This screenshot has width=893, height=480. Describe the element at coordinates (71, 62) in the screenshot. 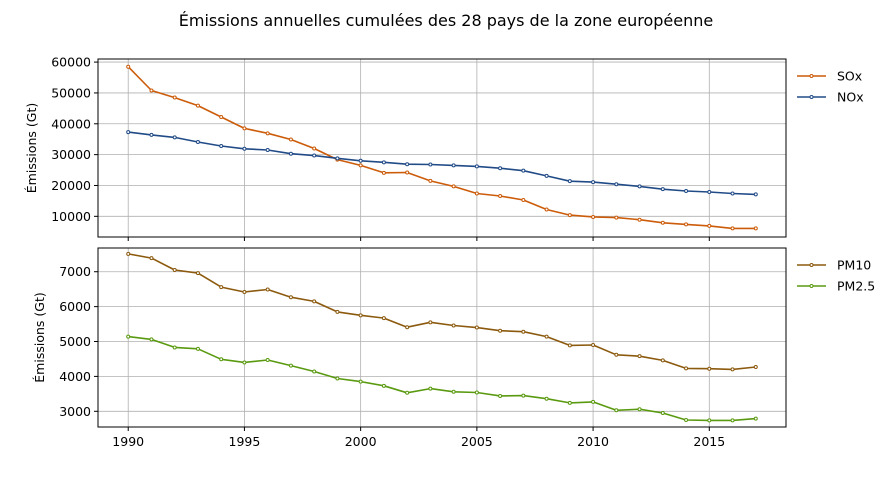

I see `y-tick-label: 60000` at that location.